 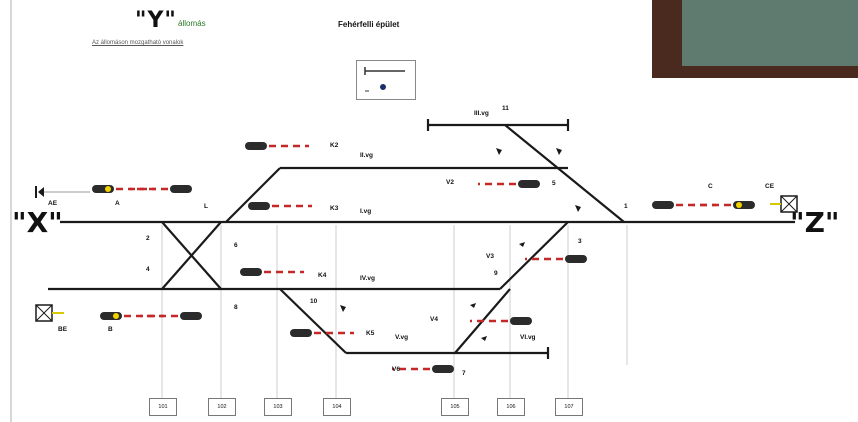 I want to click on end-box-left, so click(x=49, y=313).